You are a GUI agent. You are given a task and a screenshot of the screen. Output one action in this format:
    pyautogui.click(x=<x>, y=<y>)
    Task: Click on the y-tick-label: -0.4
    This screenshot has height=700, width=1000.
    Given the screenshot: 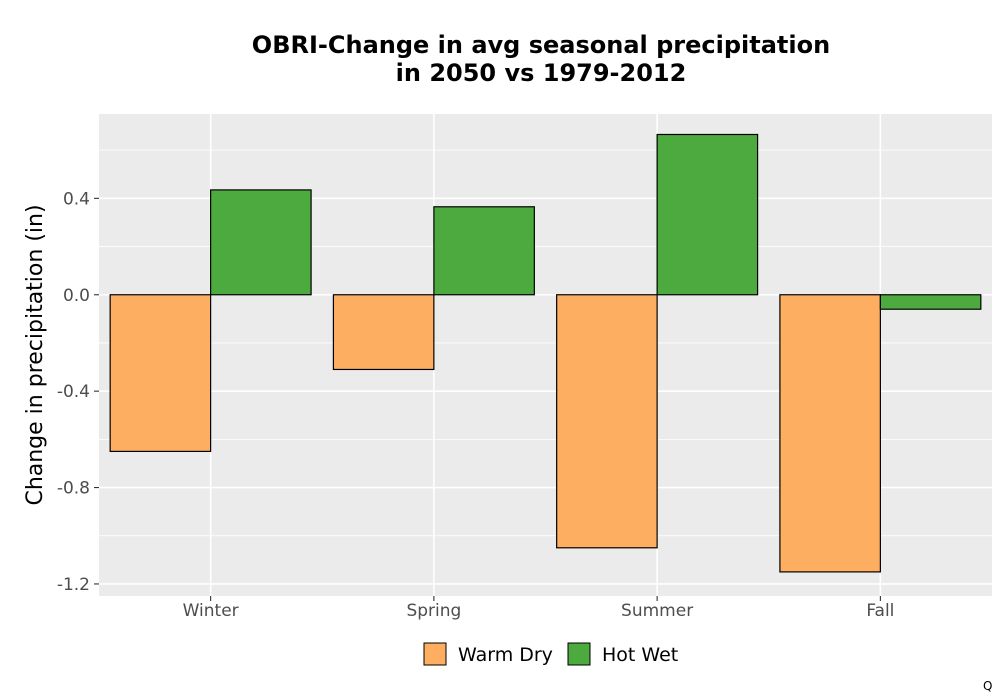 What is the action you would take?
    pyautogui.click(x=73, y=392)
    